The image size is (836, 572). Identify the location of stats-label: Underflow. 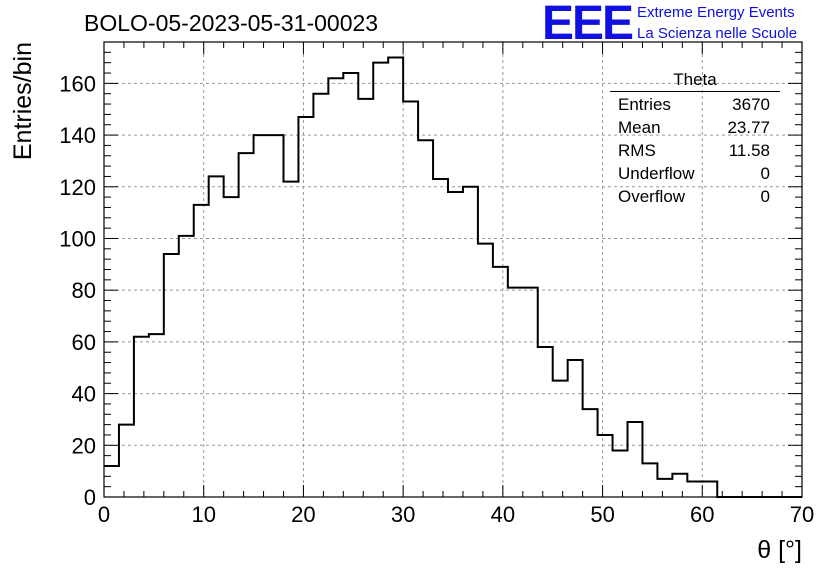
(656, 173).